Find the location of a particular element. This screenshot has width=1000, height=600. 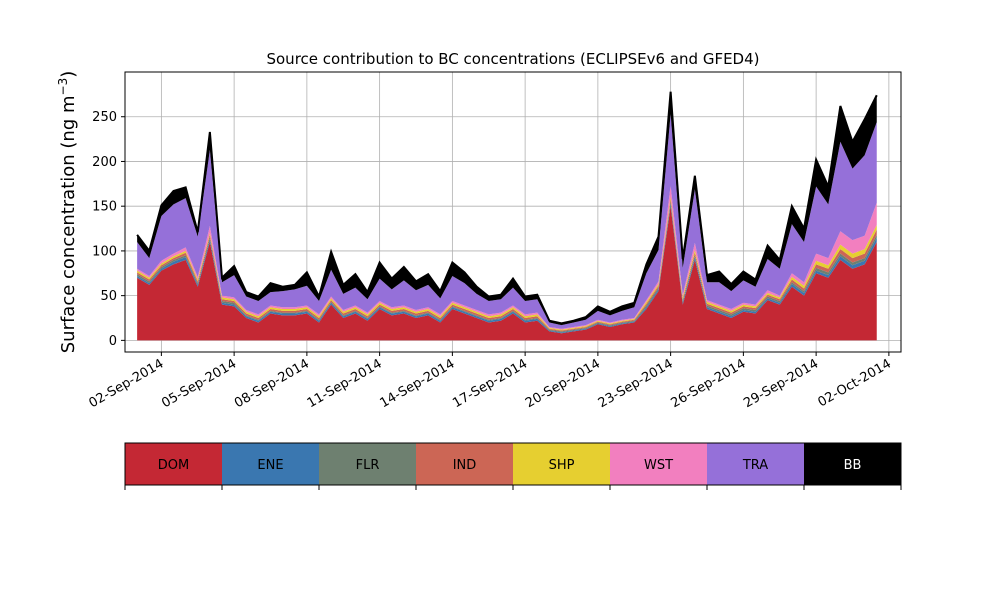

y-tick-label: 0 is located at coordinates (113, 341).